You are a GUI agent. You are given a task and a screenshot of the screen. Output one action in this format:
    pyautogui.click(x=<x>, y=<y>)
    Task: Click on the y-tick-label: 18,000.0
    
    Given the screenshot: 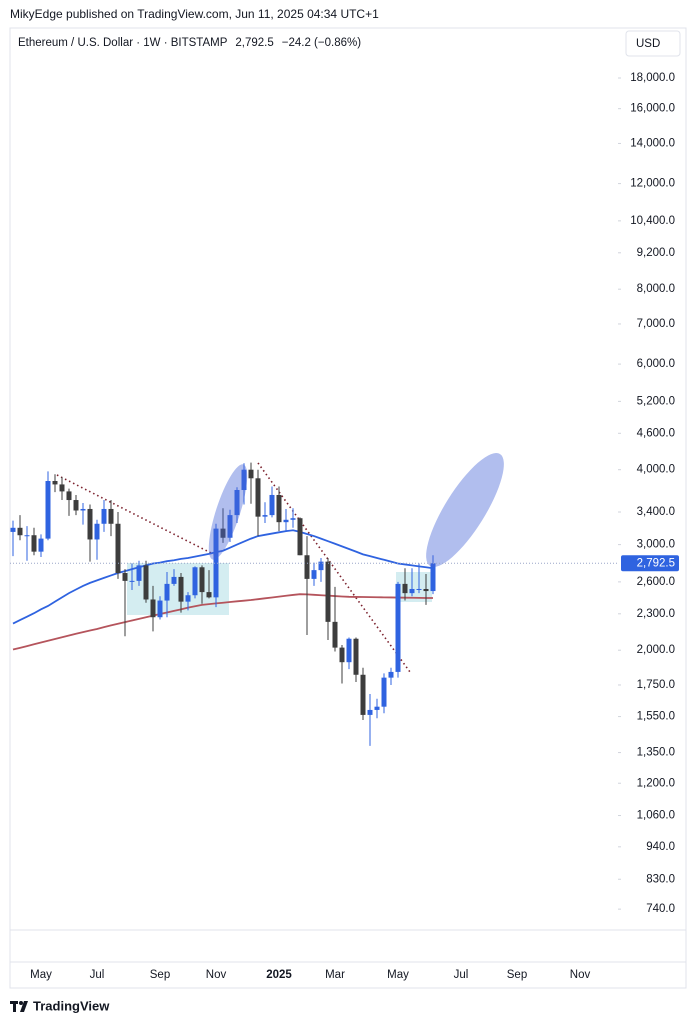 What is the action you would take?
    pyautogui.click(x=652, y=78)
    